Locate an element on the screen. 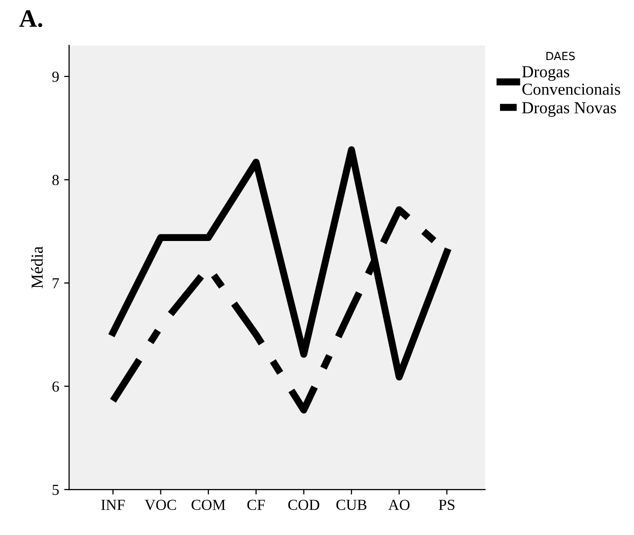  x-tick-label: CUB is located at coordinates (351, 505).